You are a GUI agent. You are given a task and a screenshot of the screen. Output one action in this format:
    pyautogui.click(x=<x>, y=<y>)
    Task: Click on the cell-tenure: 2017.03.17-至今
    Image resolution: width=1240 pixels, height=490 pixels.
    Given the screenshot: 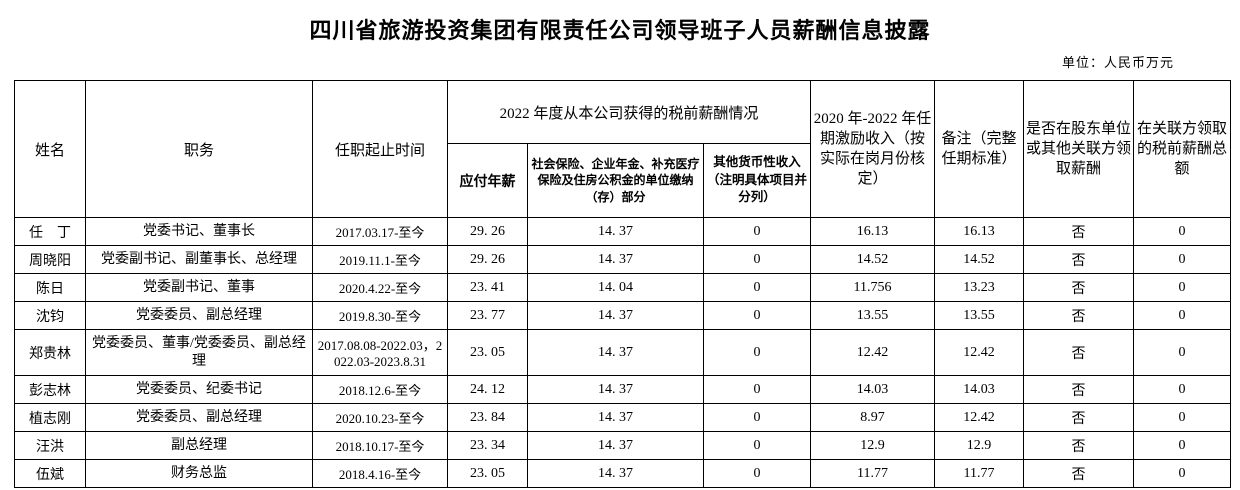 What is the action you would take?
    pyautogui.click(x=380, y=231)
    